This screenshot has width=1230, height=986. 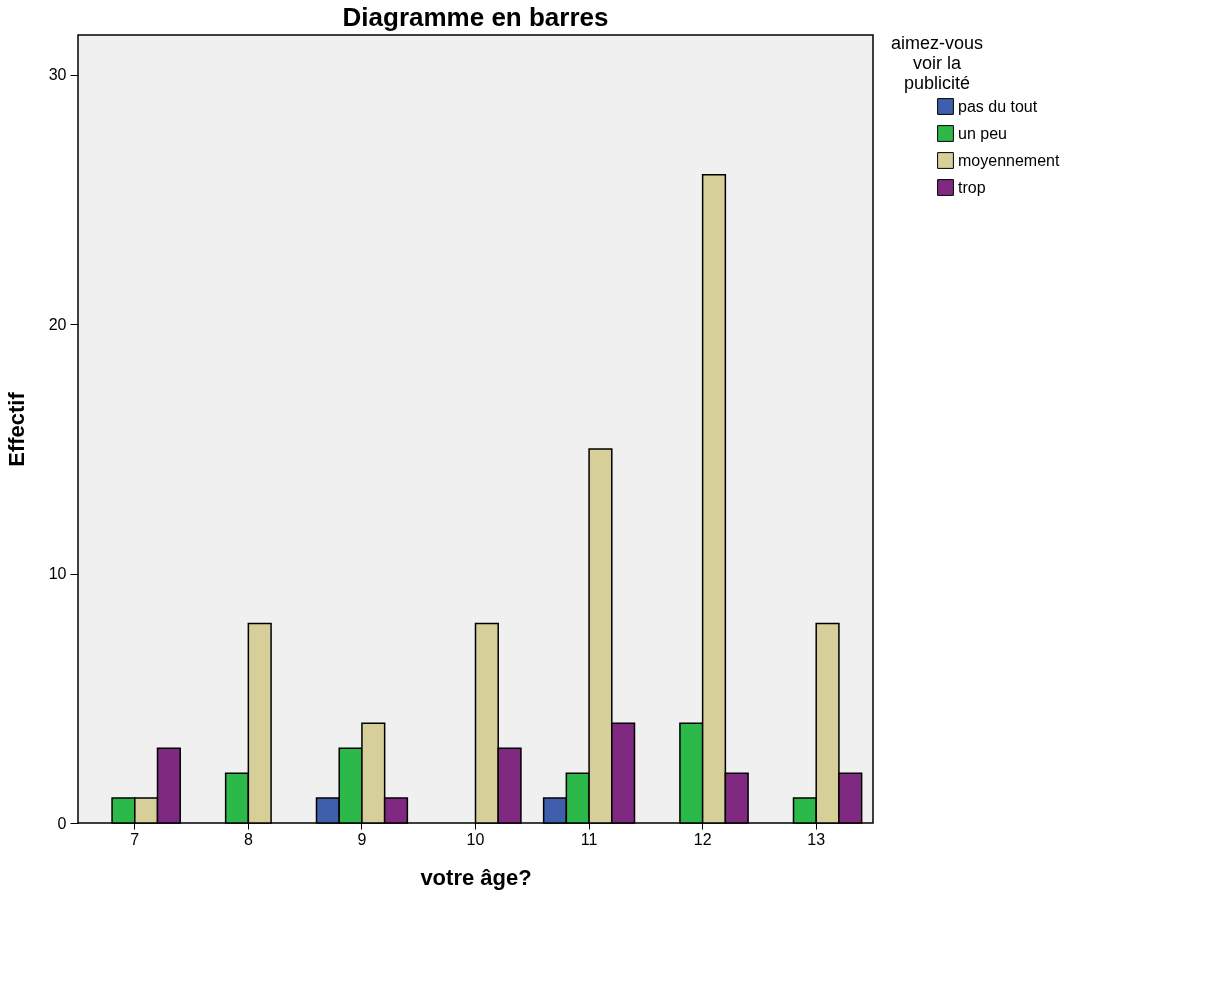 What do you see at coordinates (135, 839) in the screenshot?
I see `x-tick-label: 7` at bounding box center [135, 839].